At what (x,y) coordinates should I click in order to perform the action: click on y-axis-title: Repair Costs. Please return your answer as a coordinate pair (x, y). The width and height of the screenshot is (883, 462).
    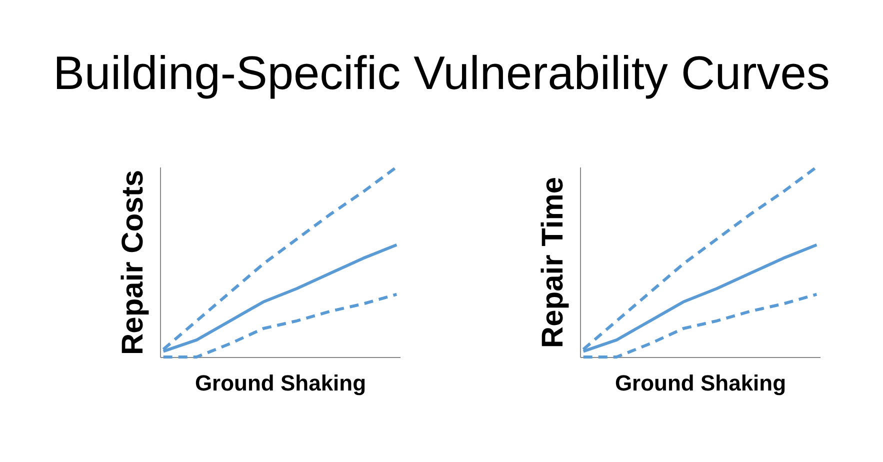
    Looking at the image, I should click on (133, 263).